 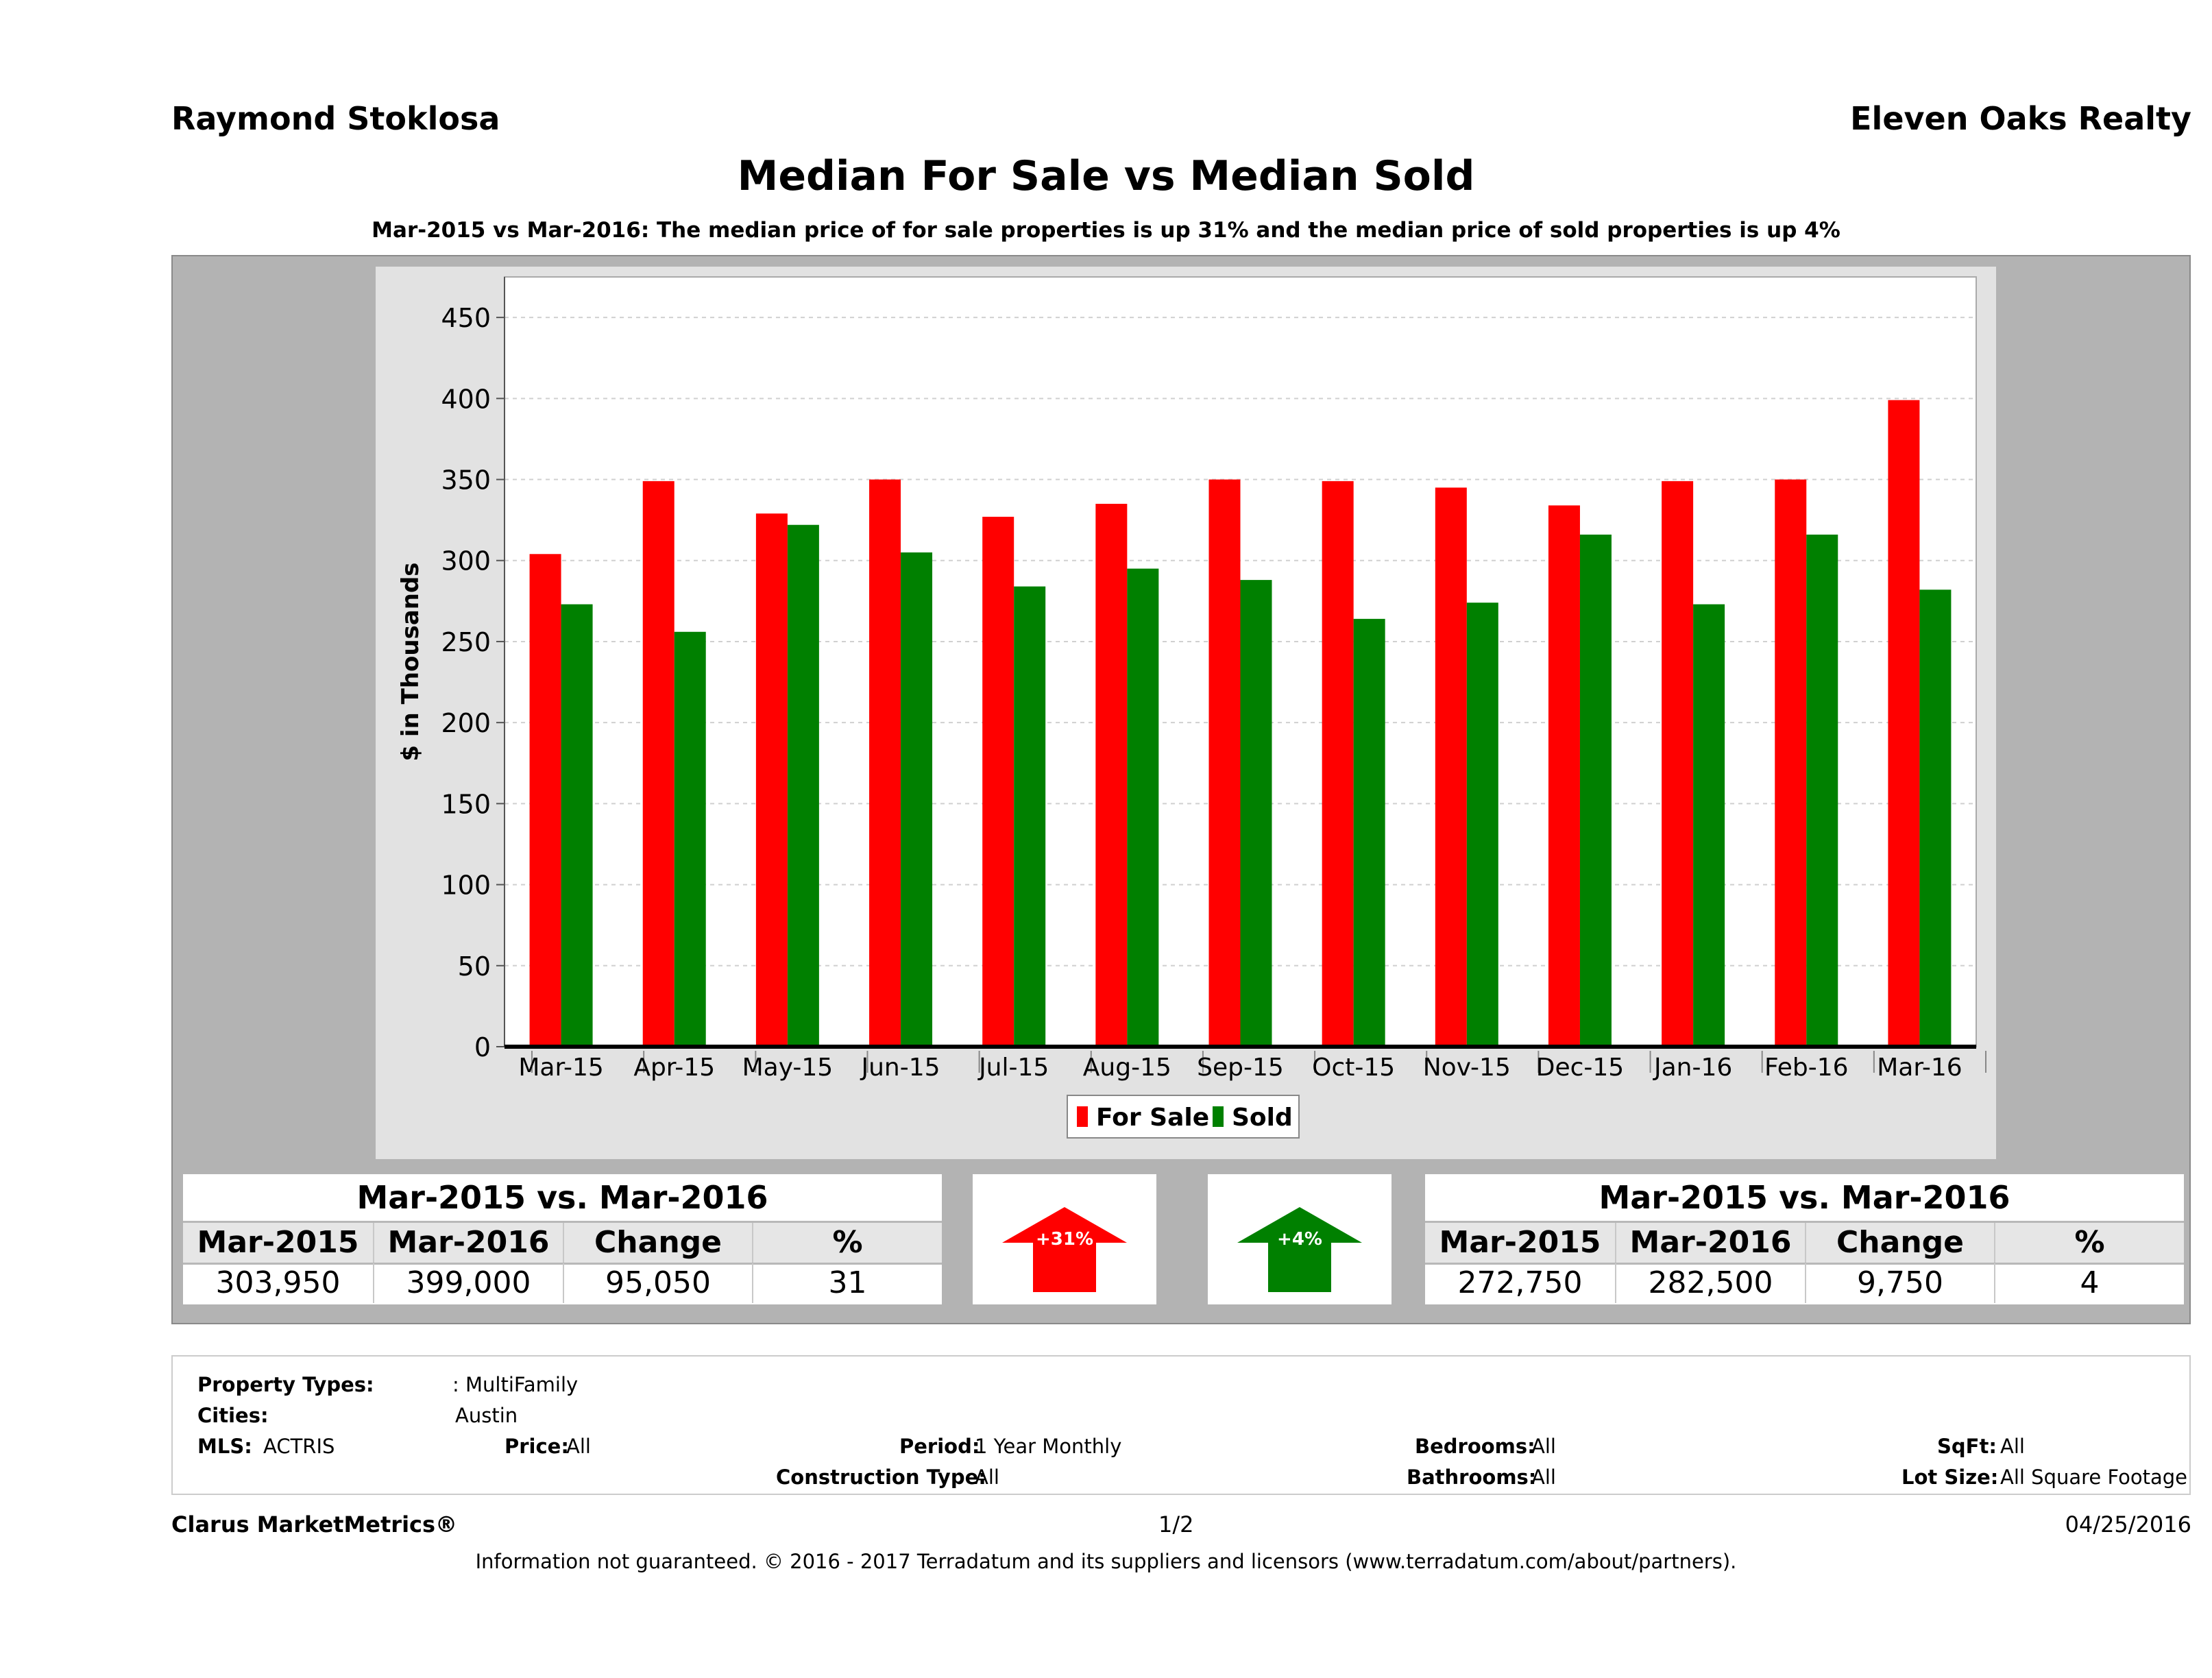 I want to click on legend-swatch-for-sale, so click(x=1082, y=1116).